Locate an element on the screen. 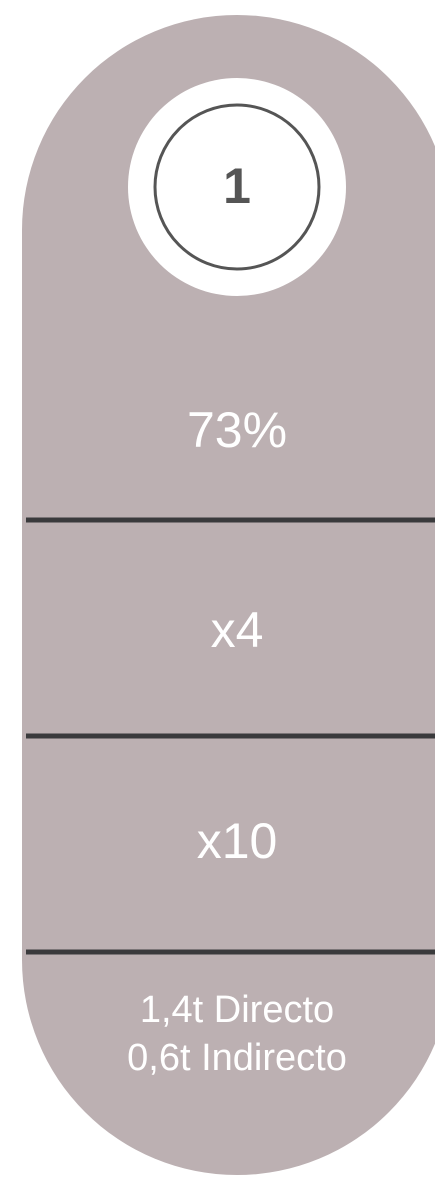  badge-number: 1 is located at coordinates (237, 186).